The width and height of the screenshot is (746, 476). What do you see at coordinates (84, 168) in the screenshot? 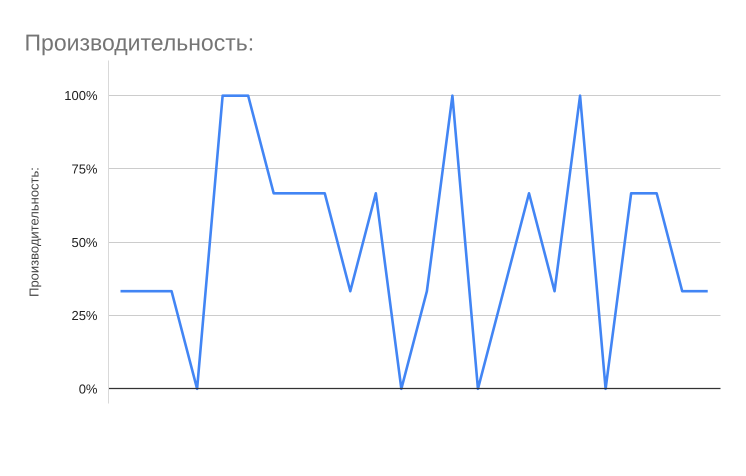
I see `y-tick-label: 75%` at bounding box center [84, 168].